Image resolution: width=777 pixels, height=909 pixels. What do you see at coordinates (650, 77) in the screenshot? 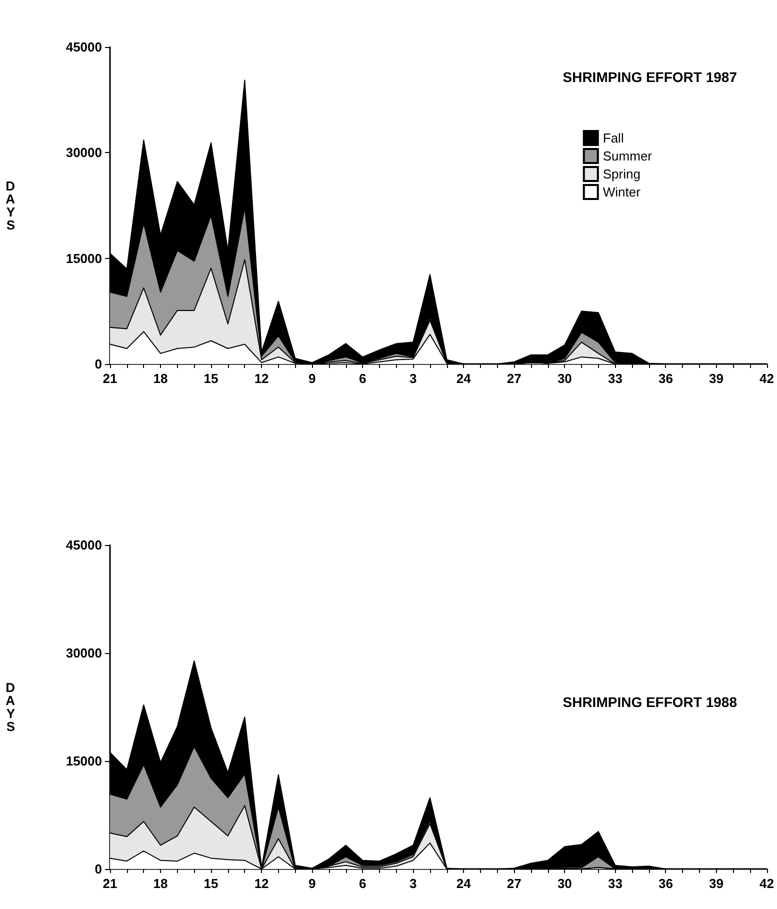
I see `text: SHRIMPING EFFORT 1987` at bounding box center [650, 77].